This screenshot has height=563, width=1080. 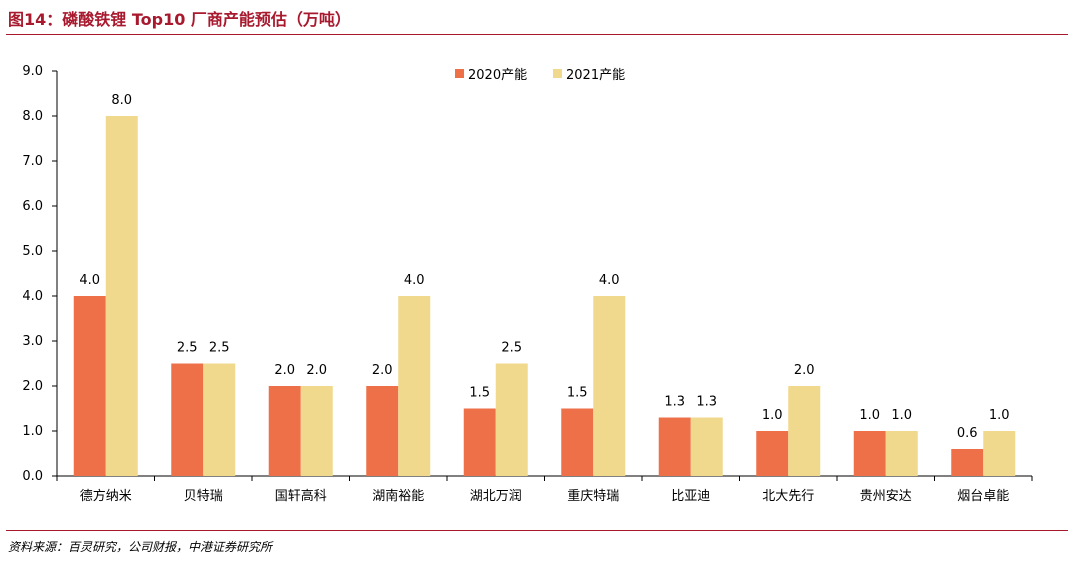 I want to click on x-category-label: 北大先行, so click(x=788, y=496).